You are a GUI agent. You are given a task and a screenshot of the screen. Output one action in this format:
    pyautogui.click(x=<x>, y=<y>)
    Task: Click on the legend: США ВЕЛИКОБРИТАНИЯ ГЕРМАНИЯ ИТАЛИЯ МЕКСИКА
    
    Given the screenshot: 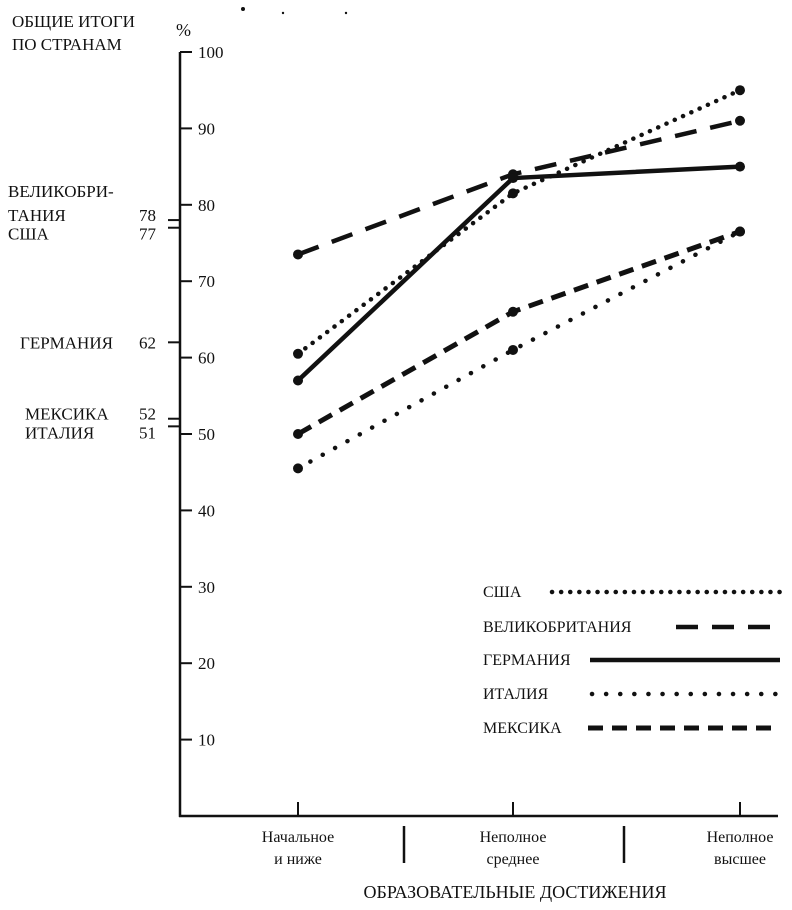 What is the action you would take?
    pyautogui.click(x=633, y=660)
    